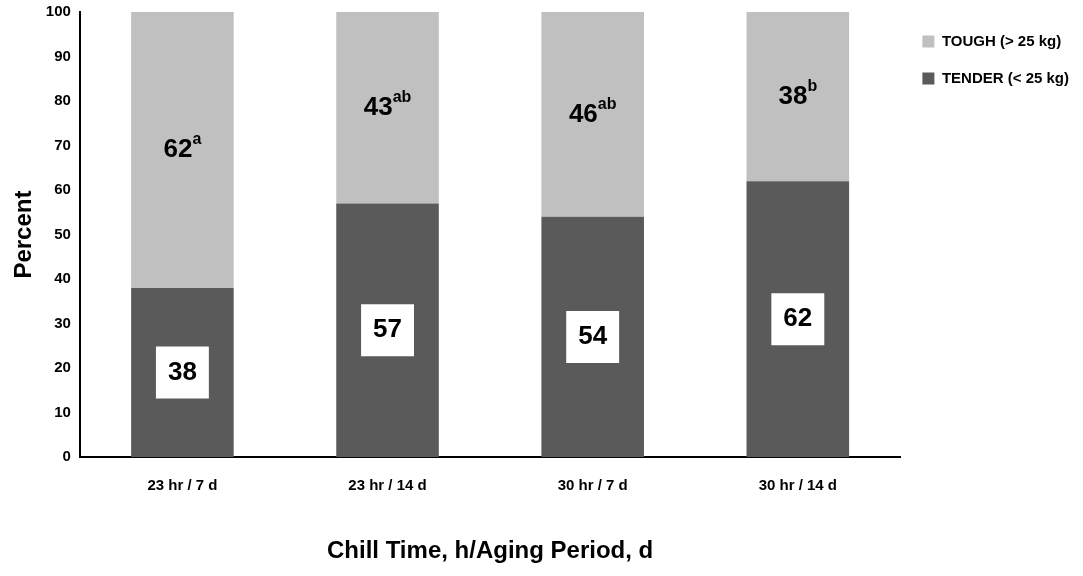  Describe the element at coordinates (182, 485) in the screenshot. I see `x-tick-label: 23 hr / 7 d` at that location.